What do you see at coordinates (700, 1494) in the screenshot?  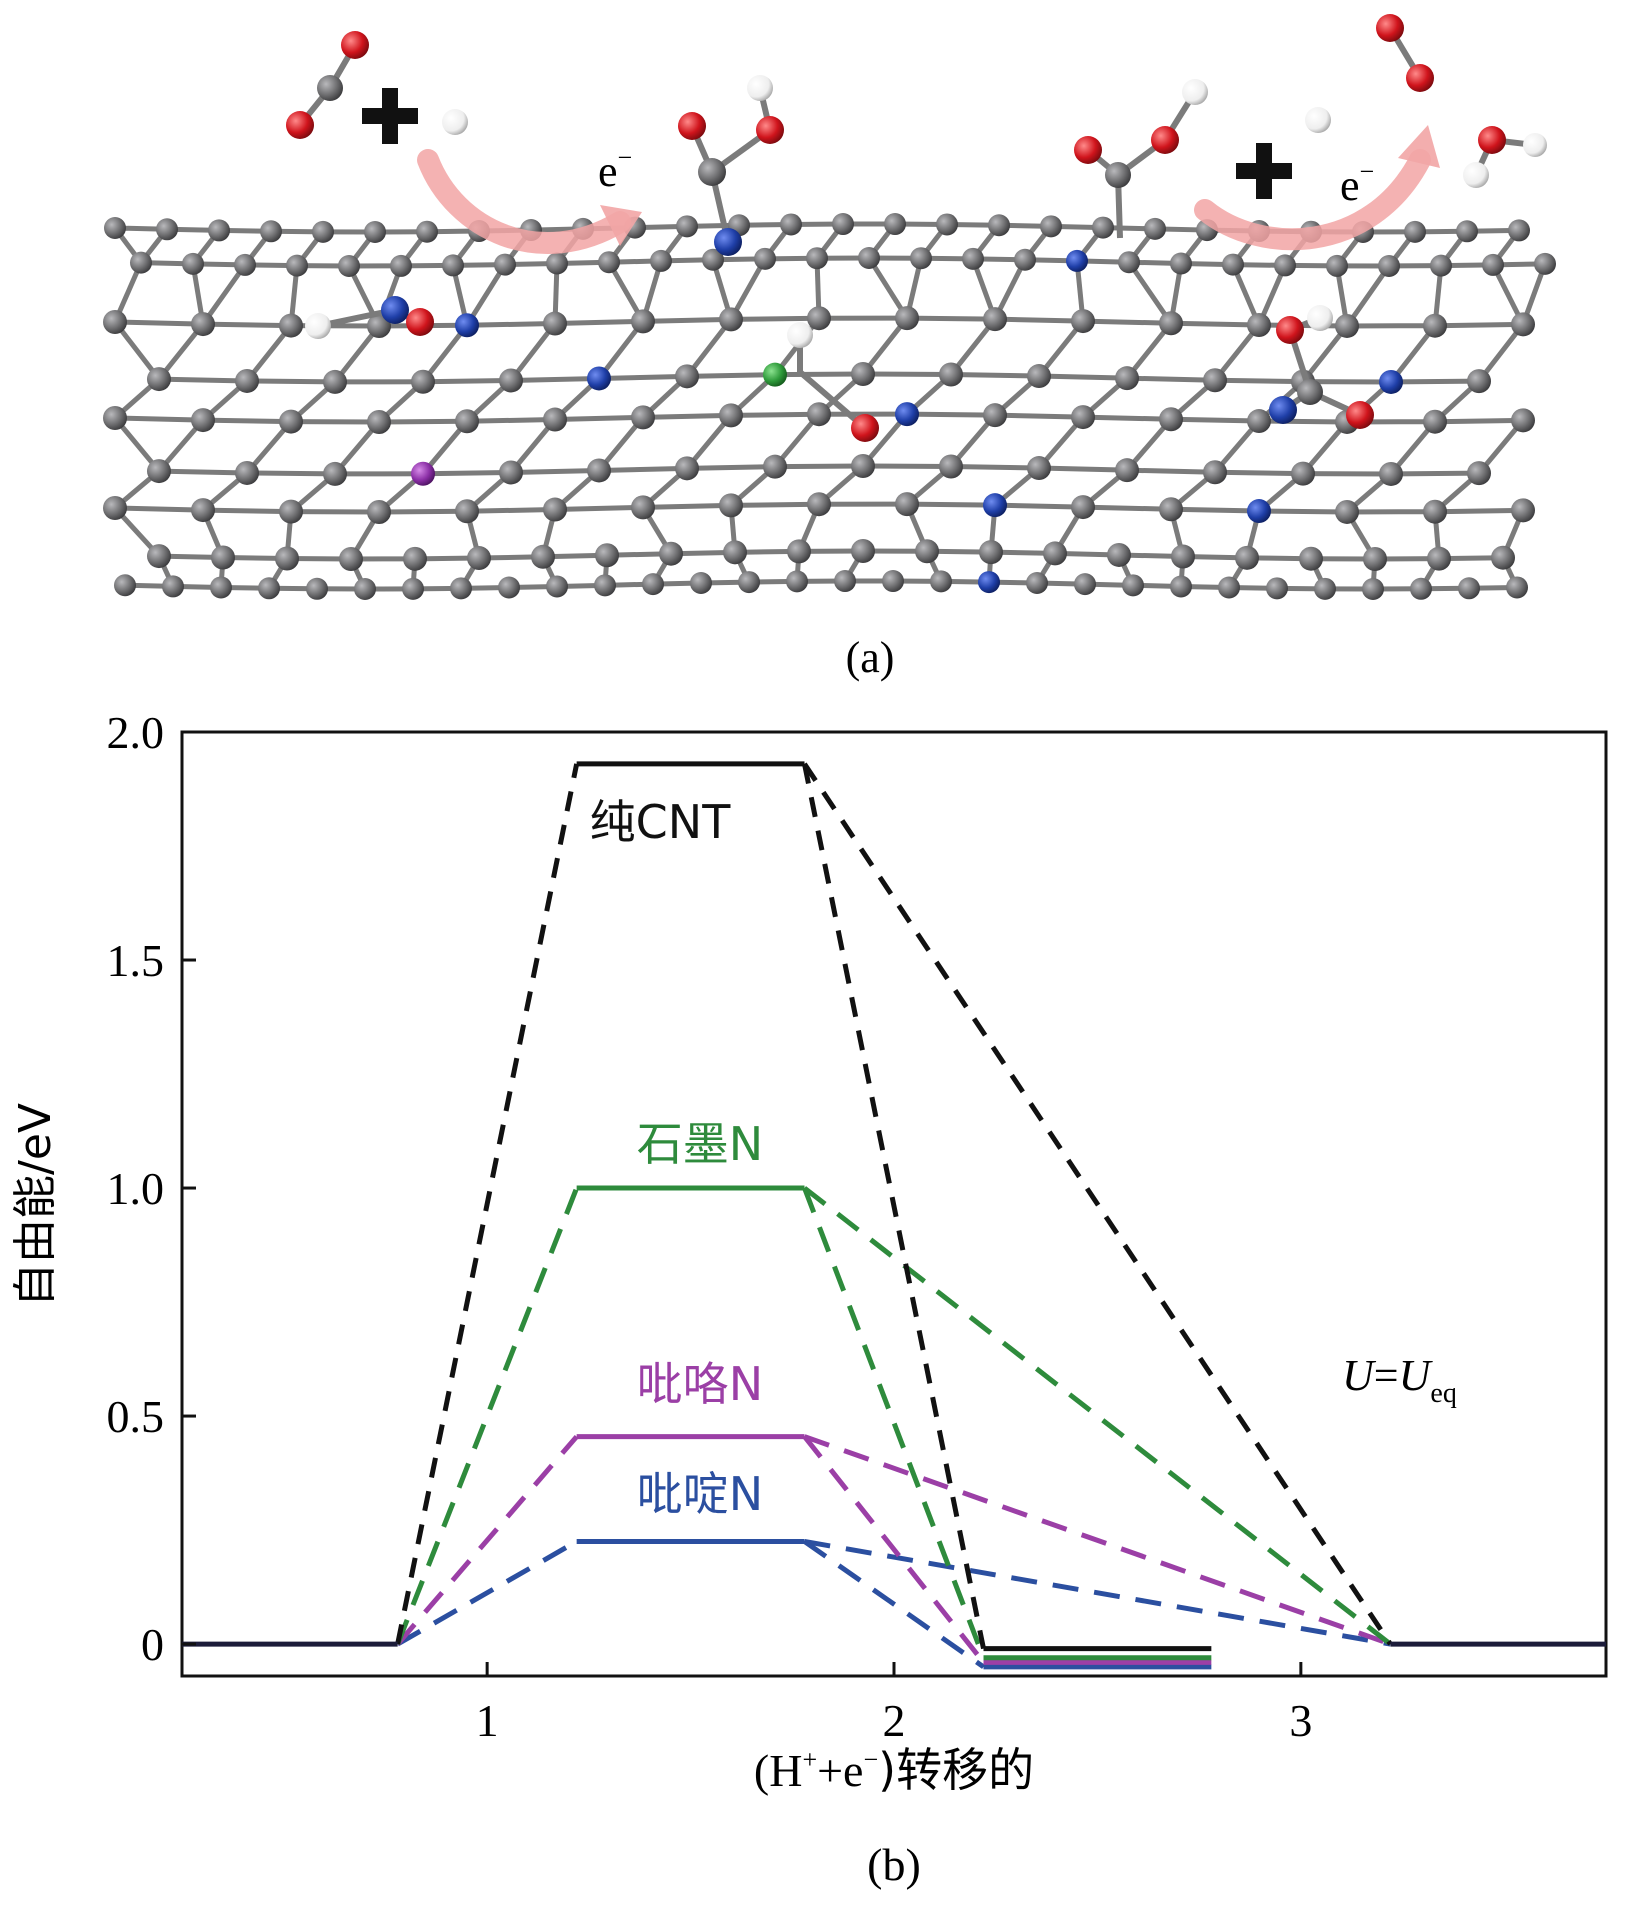 I see `series-label: 吡啶N` at bounding box center [700, 1494].